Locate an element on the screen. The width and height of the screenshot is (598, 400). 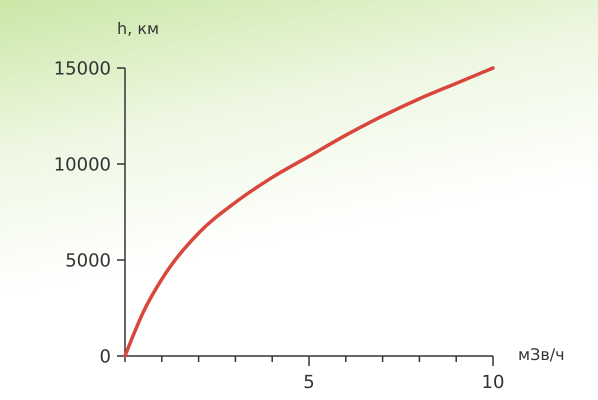
y-tick-label: 5000 is located at coordinates (88, 261).